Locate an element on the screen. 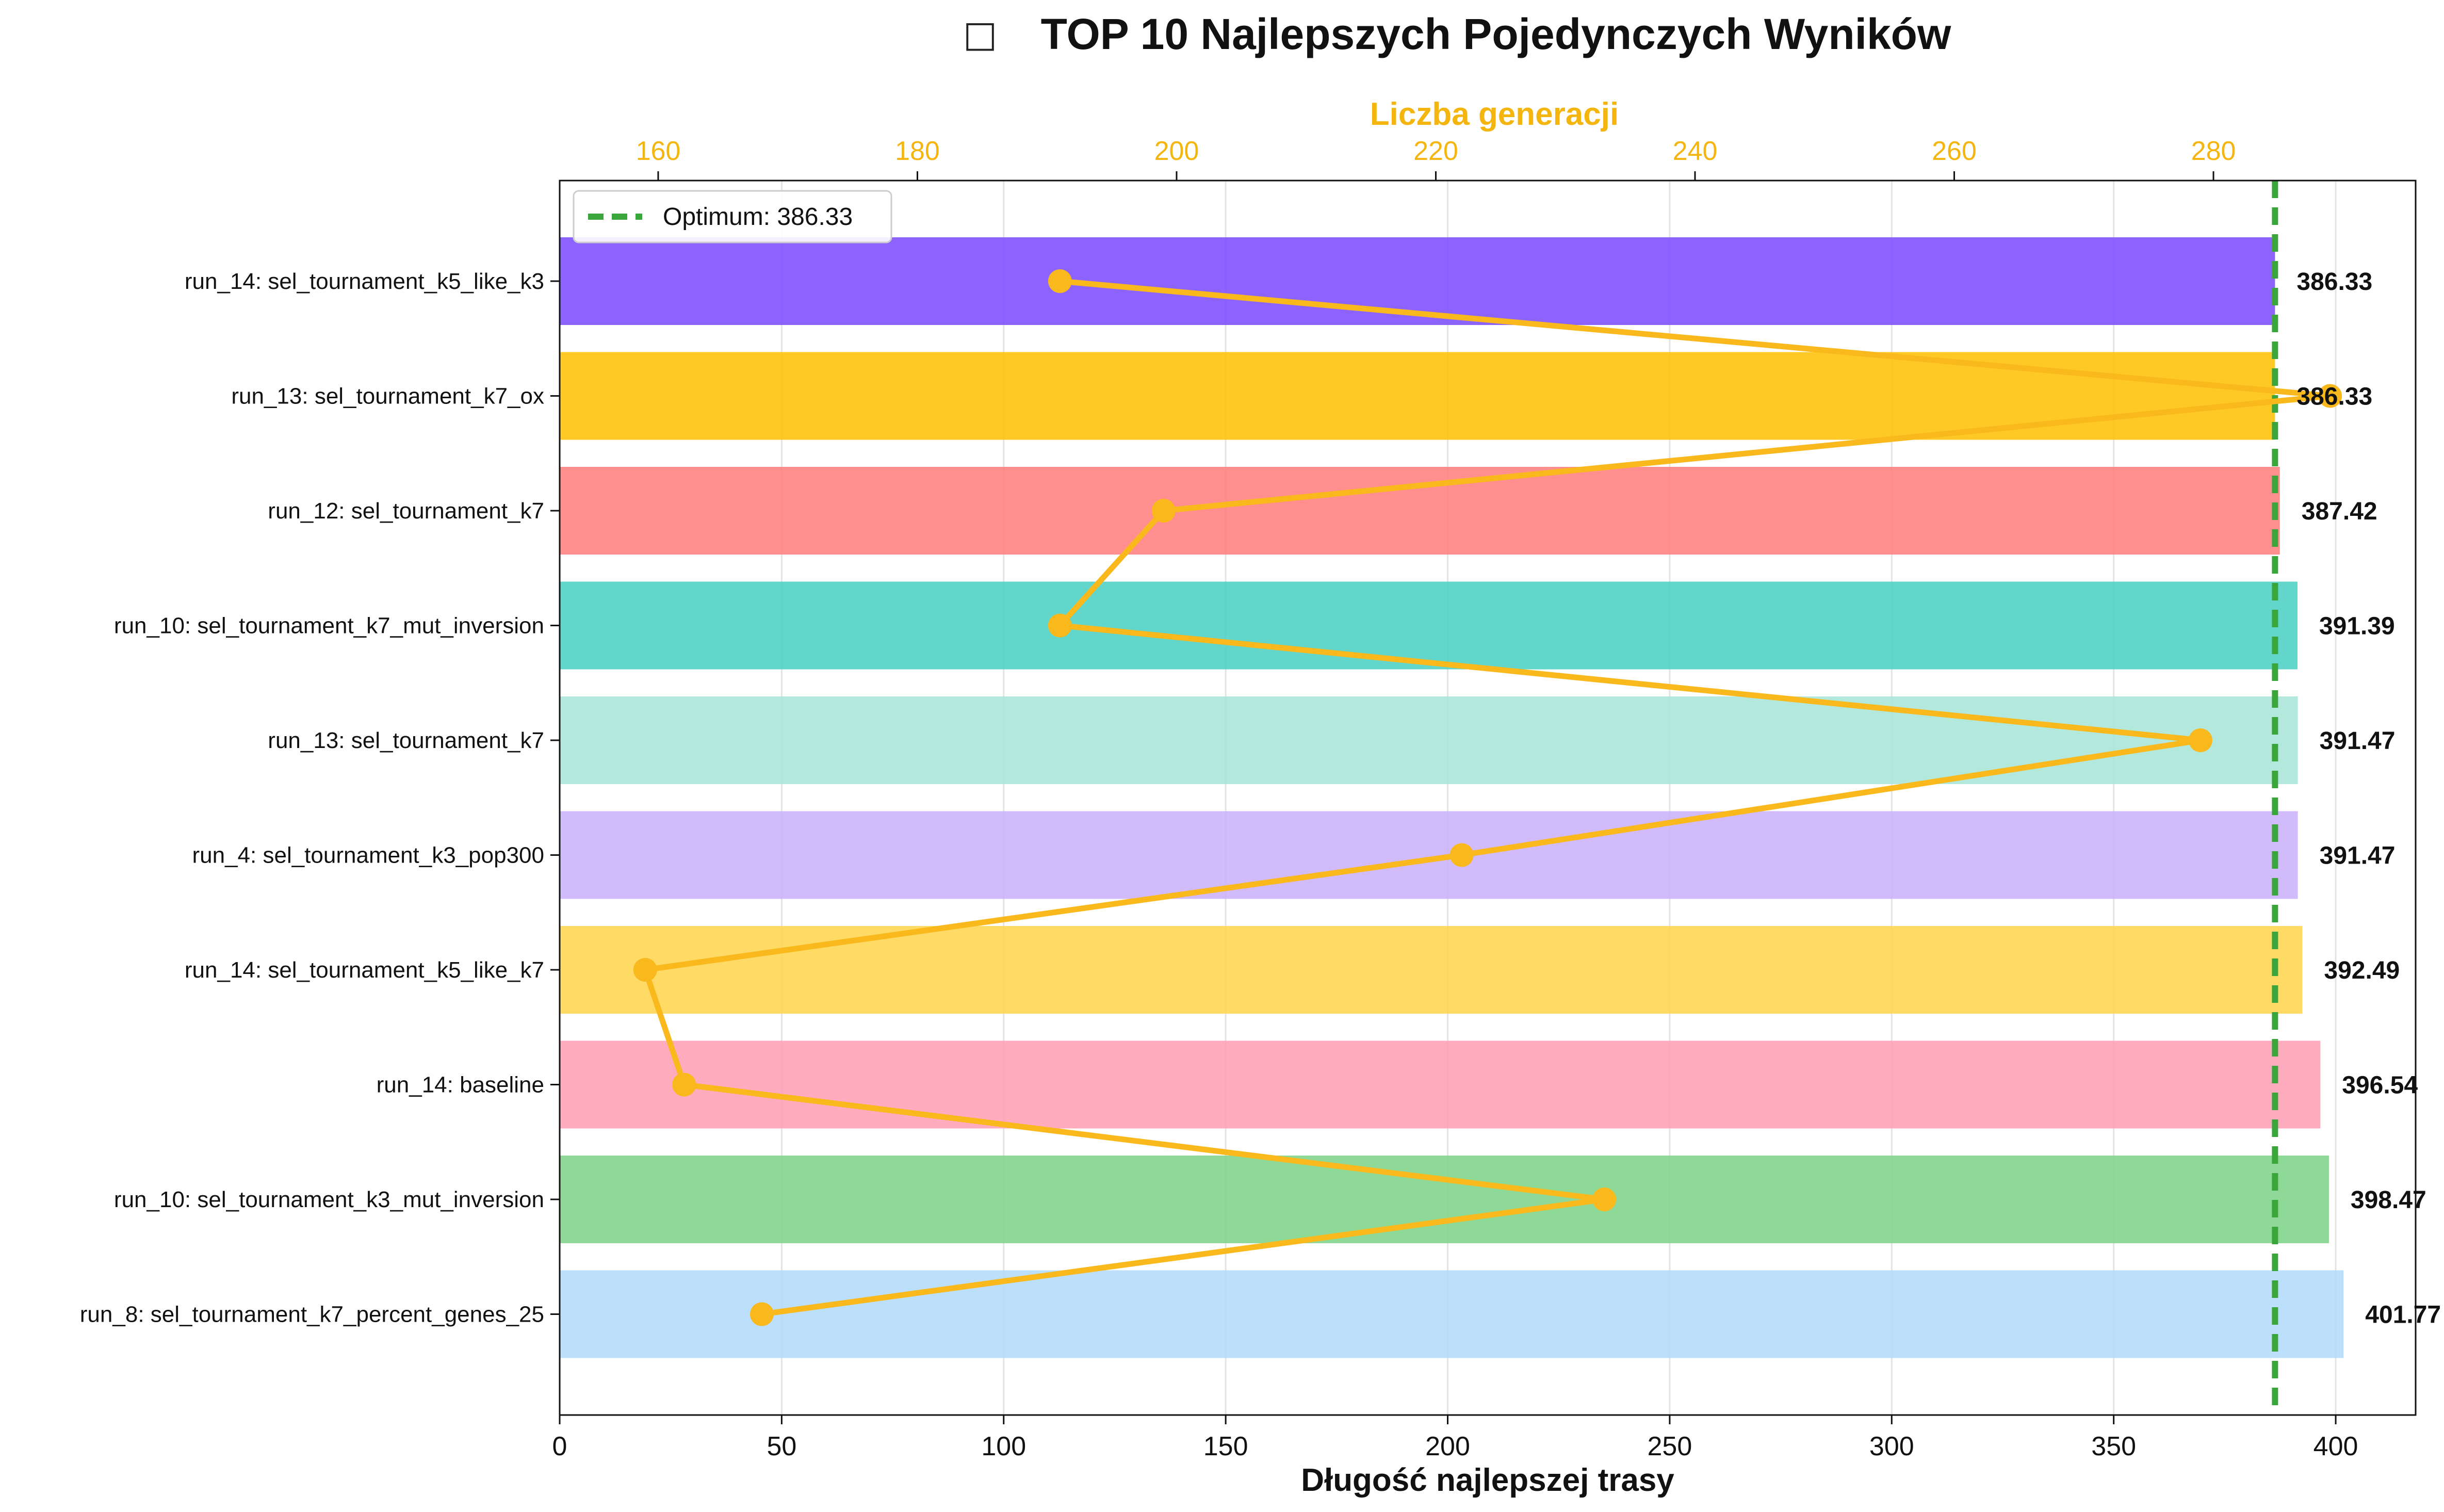 The image size is (2444, 1512). x-tick-label-1: 50 is located at coordinates (782, 1446).